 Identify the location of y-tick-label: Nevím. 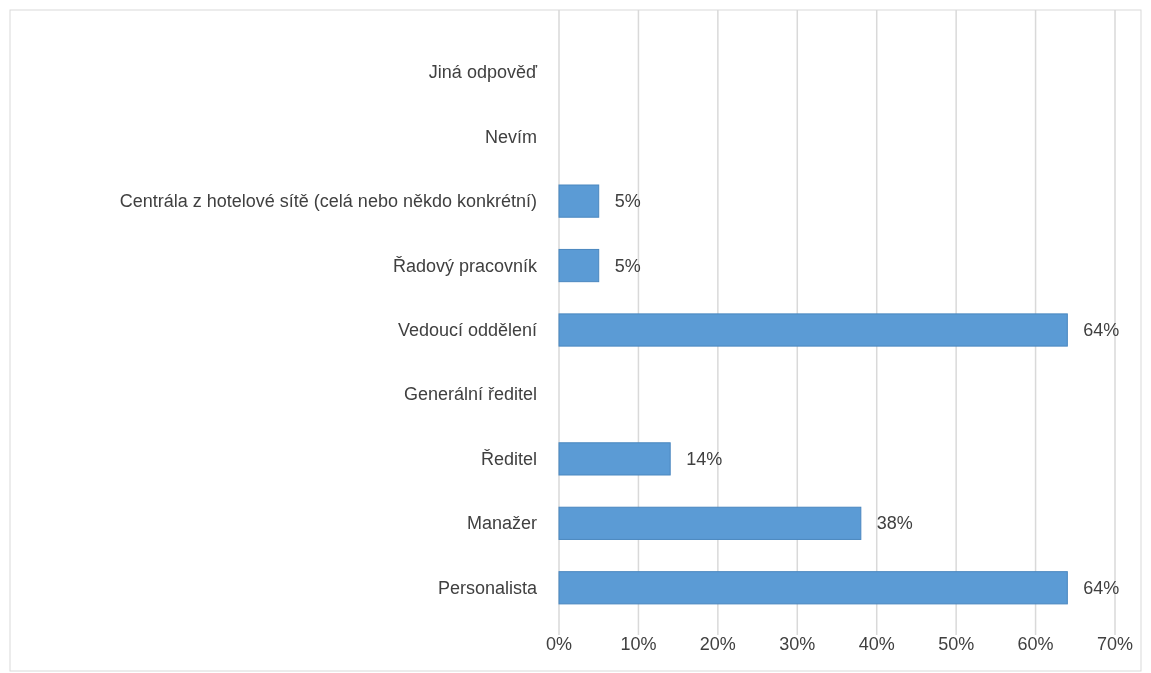
(510, 136).